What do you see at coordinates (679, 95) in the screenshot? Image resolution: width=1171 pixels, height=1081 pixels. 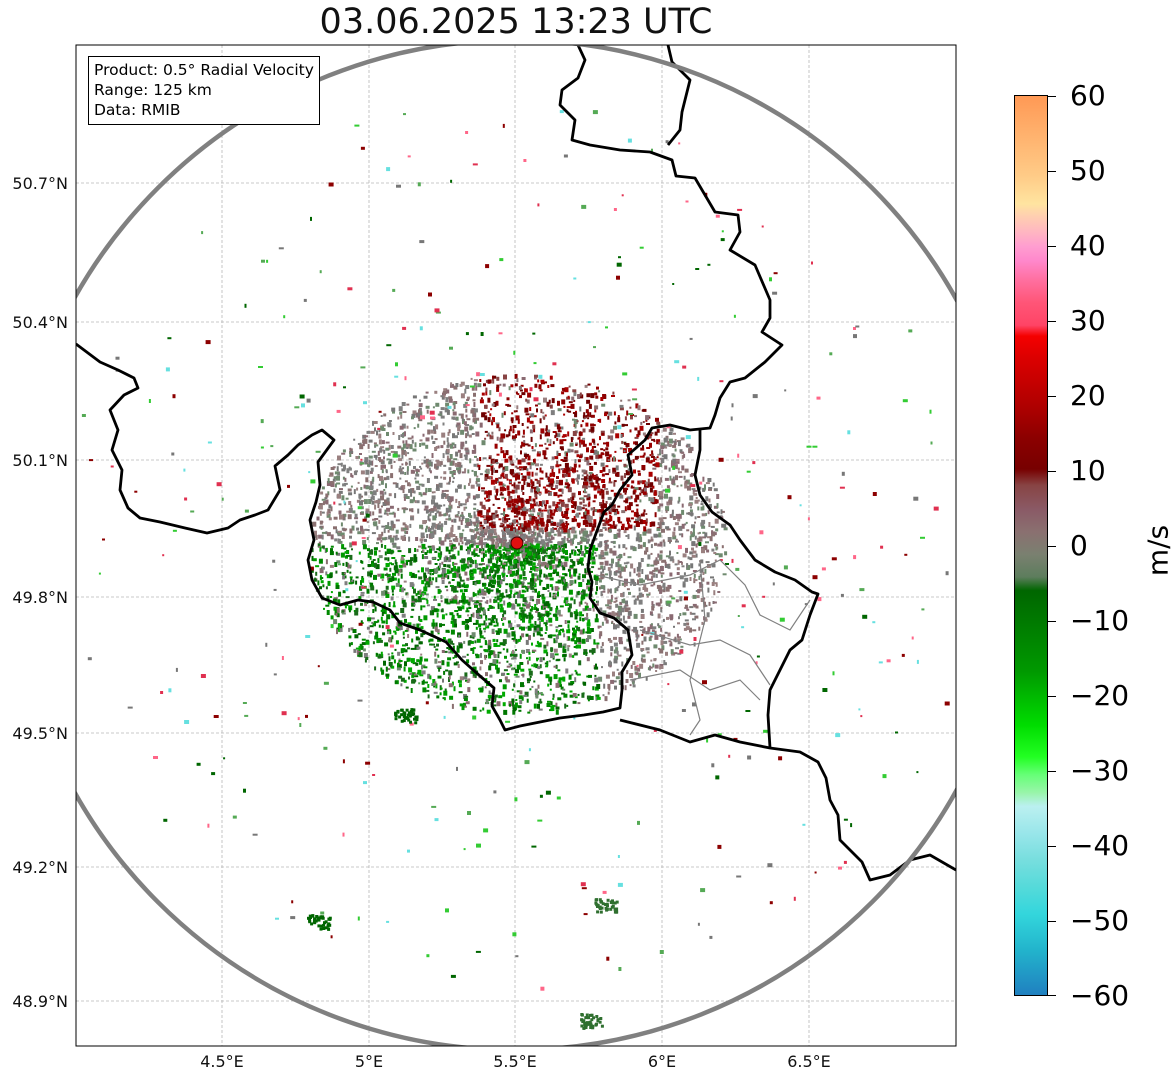 I see `border-germany` at bounding box center [679, 95].